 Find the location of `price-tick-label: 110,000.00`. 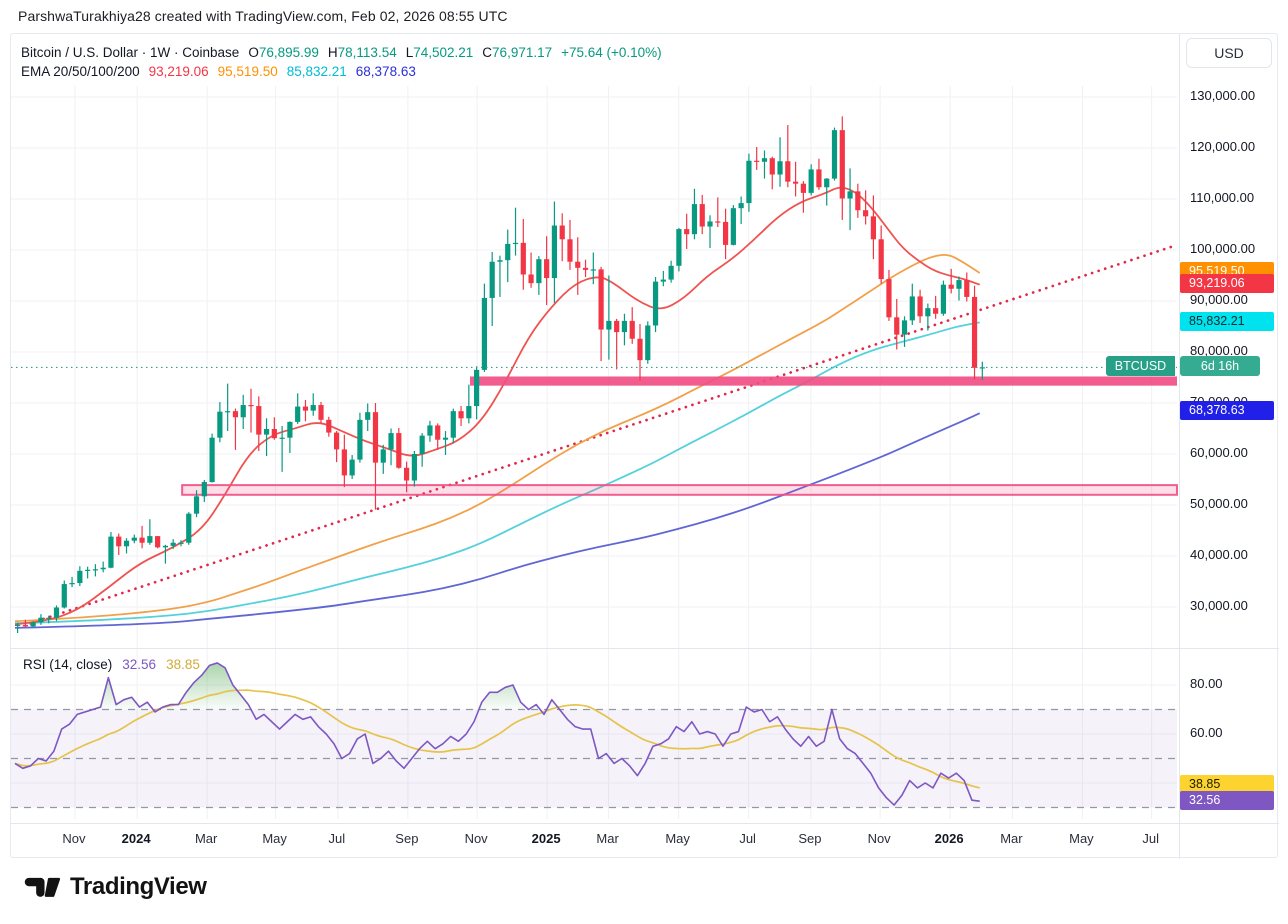

price-tick-label: 110,000.00 is located at coordinates (1222, 197).